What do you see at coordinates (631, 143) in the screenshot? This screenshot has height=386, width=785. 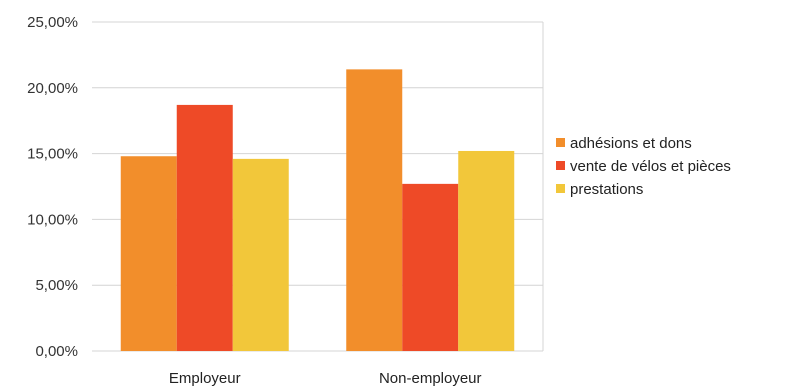 I see `legend-label: adhésions et dons` at bounding box center [631, 143].